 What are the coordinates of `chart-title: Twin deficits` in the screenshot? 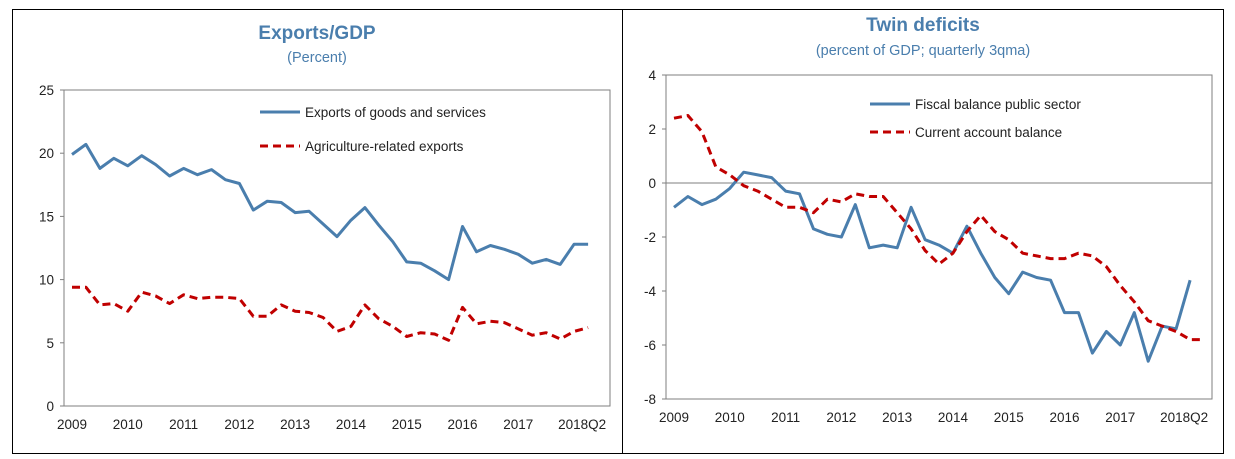 It's located at (923, 25).